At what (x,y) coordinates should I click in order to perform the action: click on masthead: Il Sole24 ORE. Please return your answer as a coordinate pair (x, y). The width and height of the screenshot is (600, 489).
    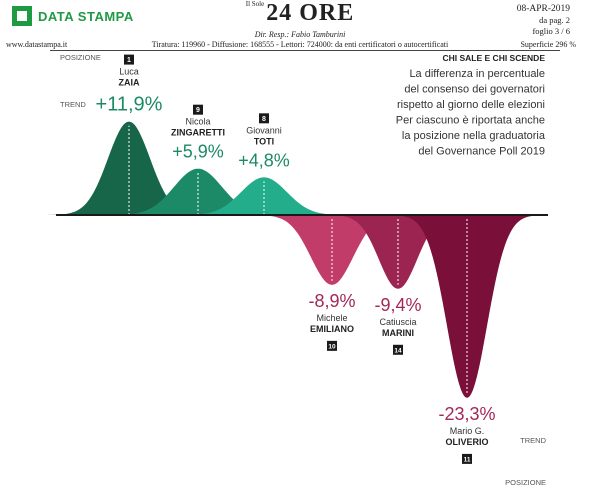
    Looking at the image, I should click on (300, 13).